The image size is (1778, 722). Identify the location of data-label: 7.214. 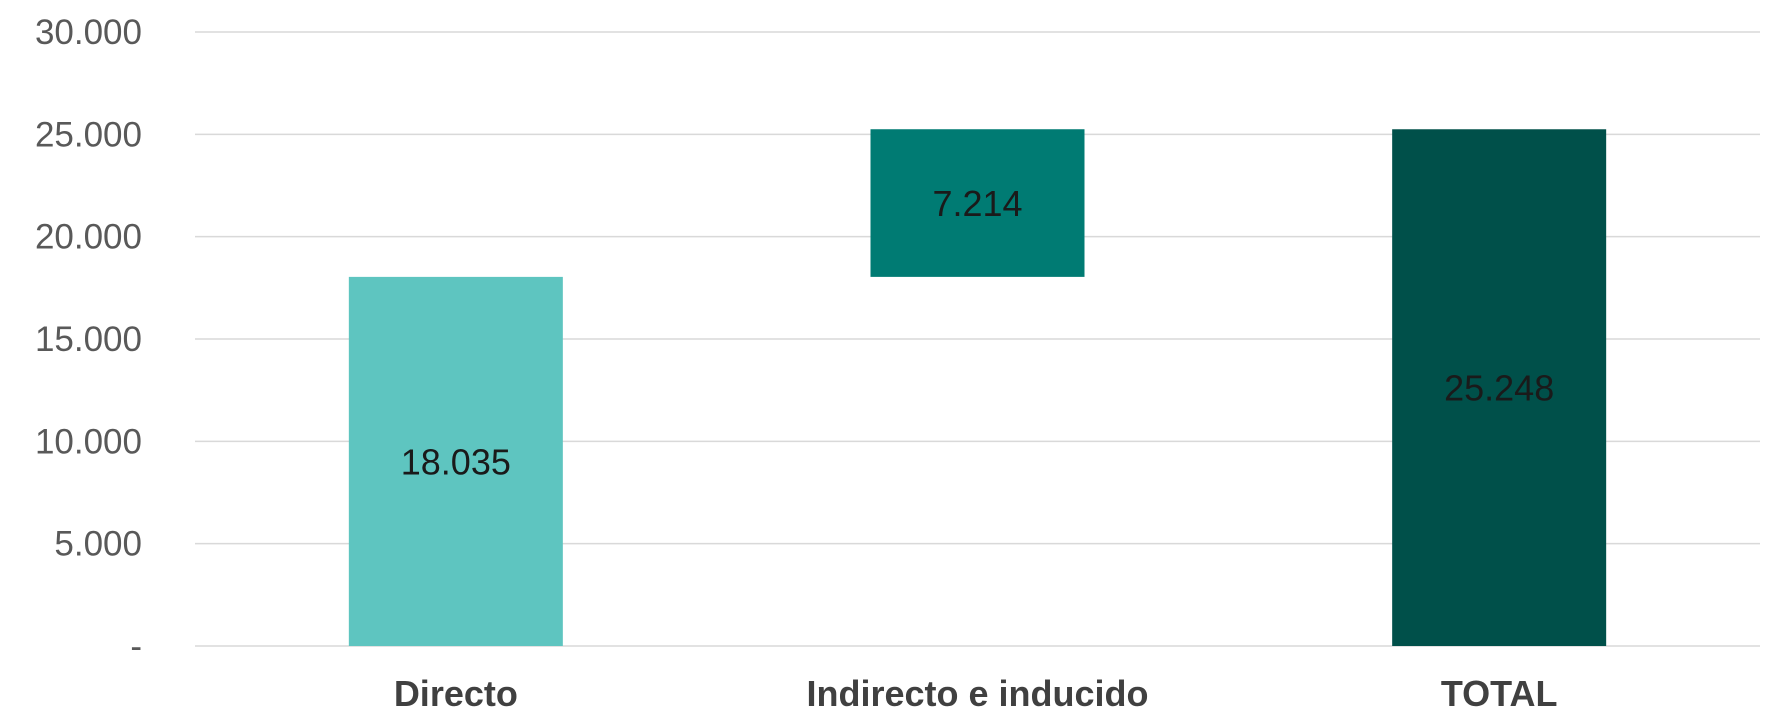
(977, 203).